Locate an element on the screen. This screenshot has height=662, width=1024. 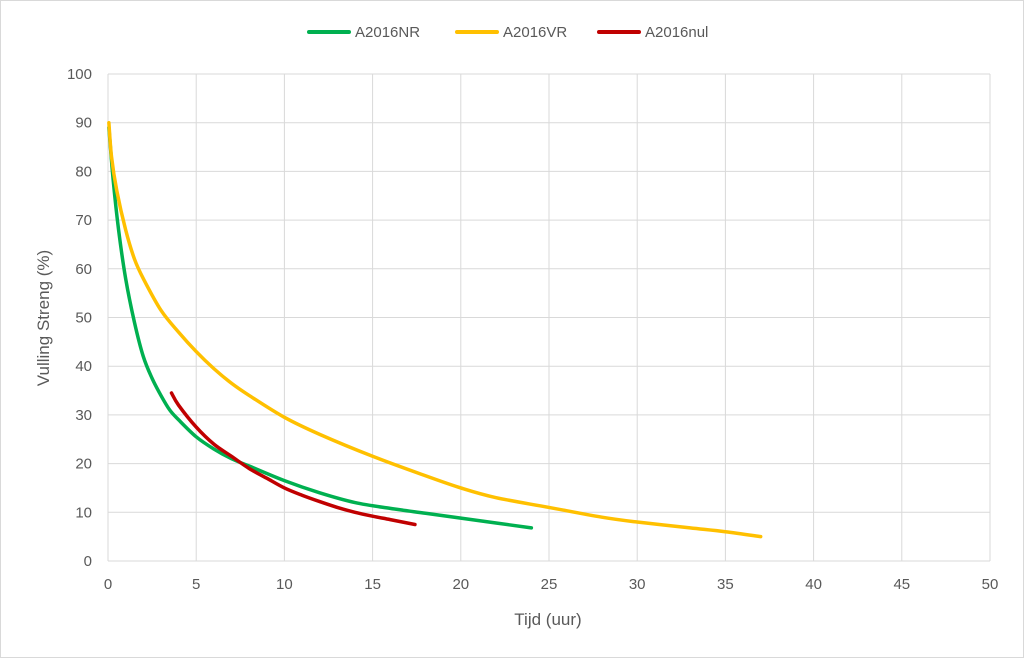
y-tick-label: 50 is located at coordinates (83, 318).